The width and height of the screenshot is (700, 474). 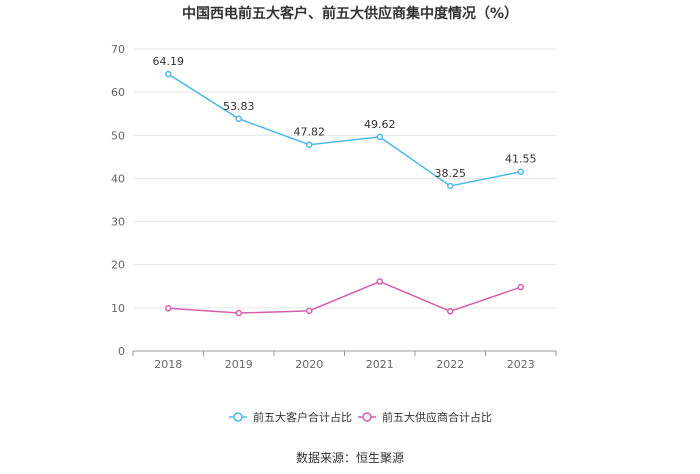 I want to click on y-tick-label: 50, so click(x=118, y=135).